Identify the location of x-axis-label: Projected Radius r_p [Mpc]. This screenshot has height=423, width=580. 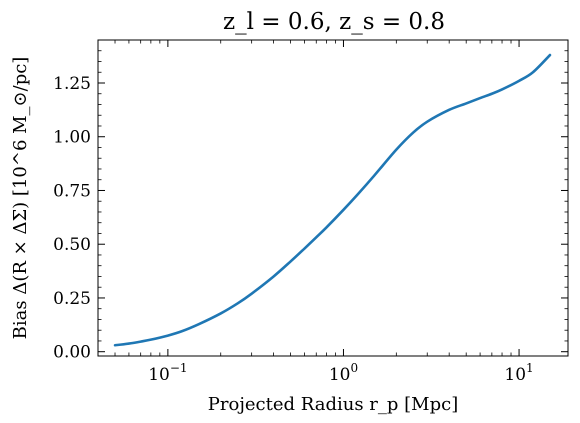
(333, 404).